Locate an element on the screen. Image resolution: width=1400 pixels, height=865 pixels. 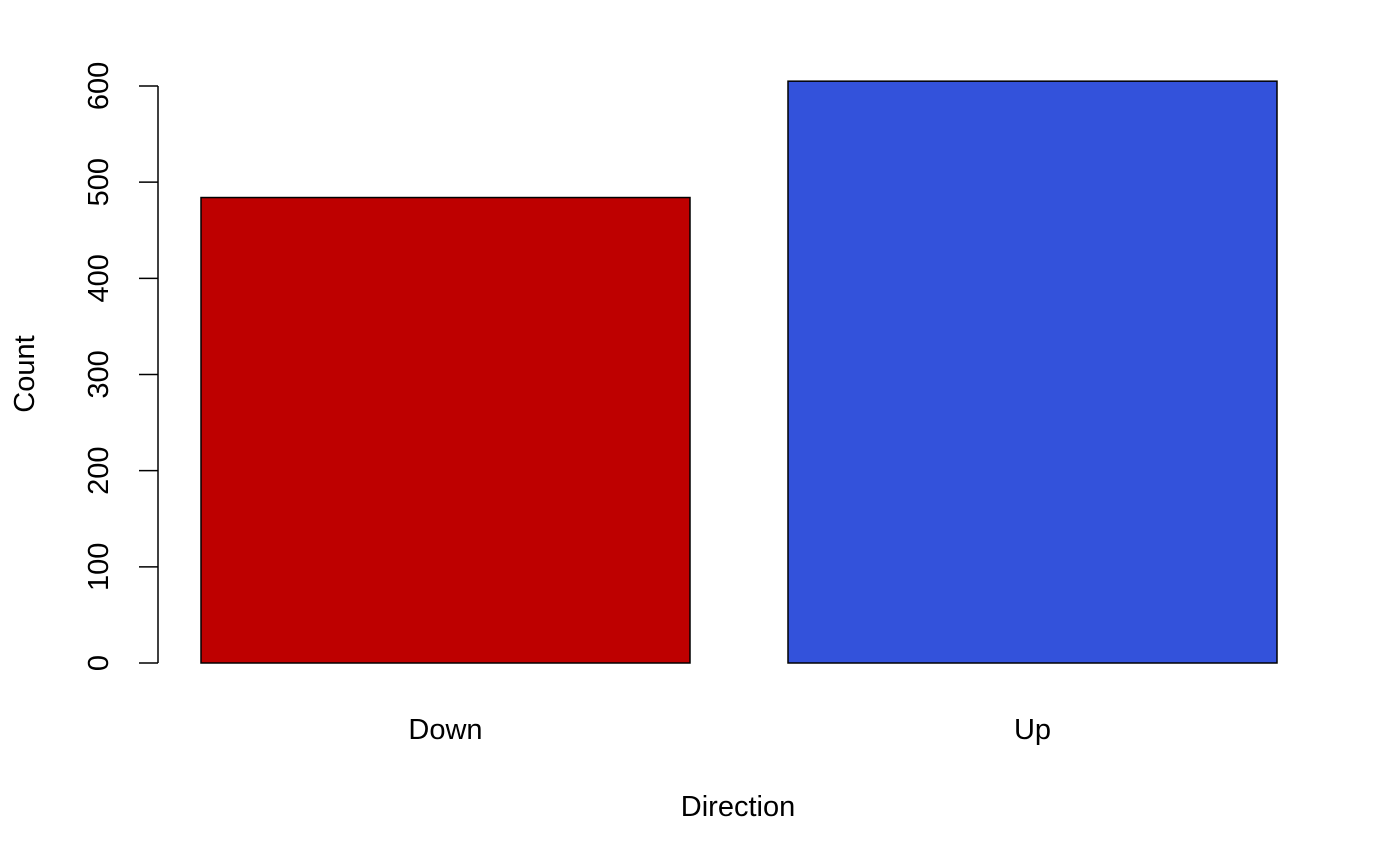
y-axis-title: Count is located at coordinates (25, 373).